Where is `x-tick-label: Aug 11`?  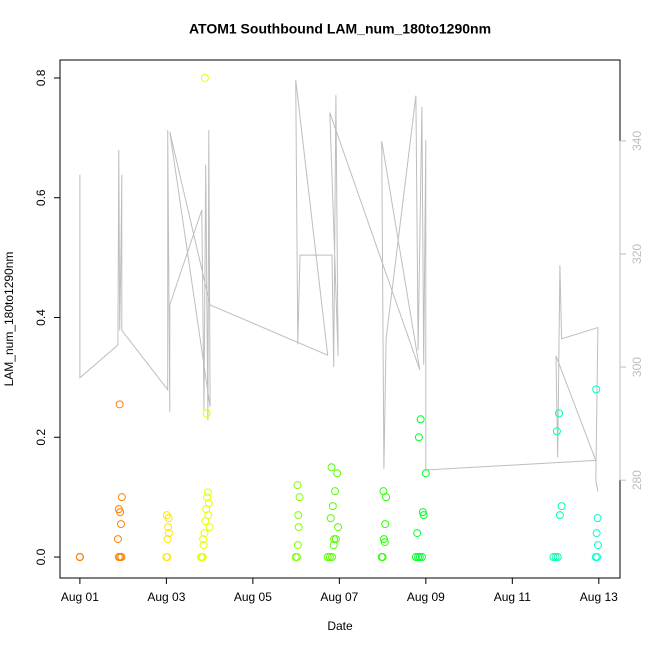 x-tick-label: Aug 11 is located at coordinates (512, 597).